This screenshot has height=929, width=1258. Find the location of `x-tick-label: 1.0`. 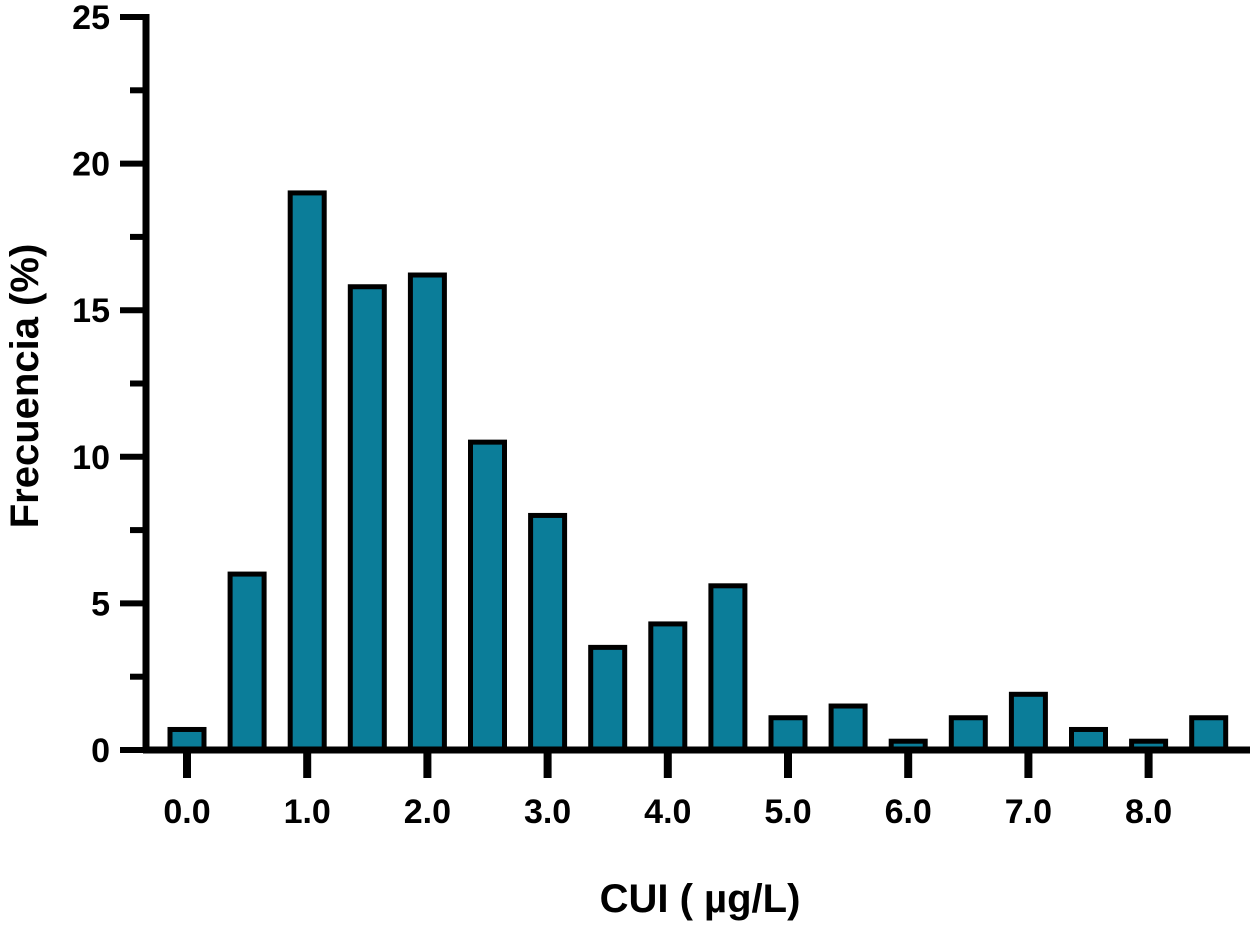

x-tick-label: 1.0 is located at coordinates (307, 812).